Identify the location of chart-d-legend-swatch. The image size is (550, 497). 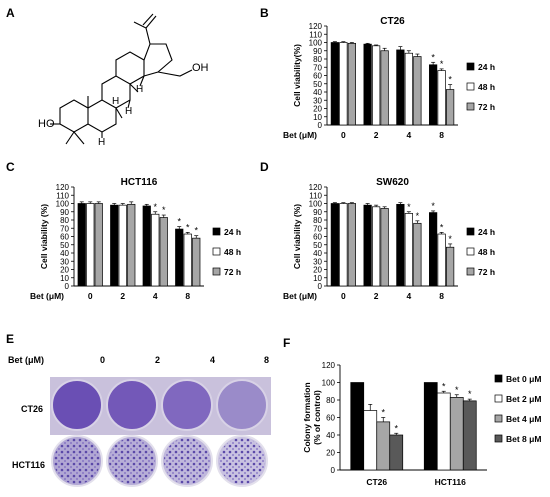
(470, 231).